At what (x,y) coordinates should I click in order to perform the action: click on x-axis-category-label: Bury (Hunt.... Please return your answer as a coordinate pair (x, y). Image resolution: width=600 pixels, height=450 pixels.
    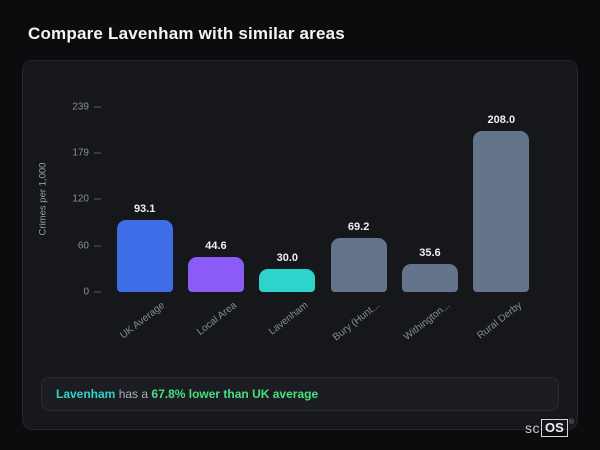
    Looking at the image, I should click on (356, 322).